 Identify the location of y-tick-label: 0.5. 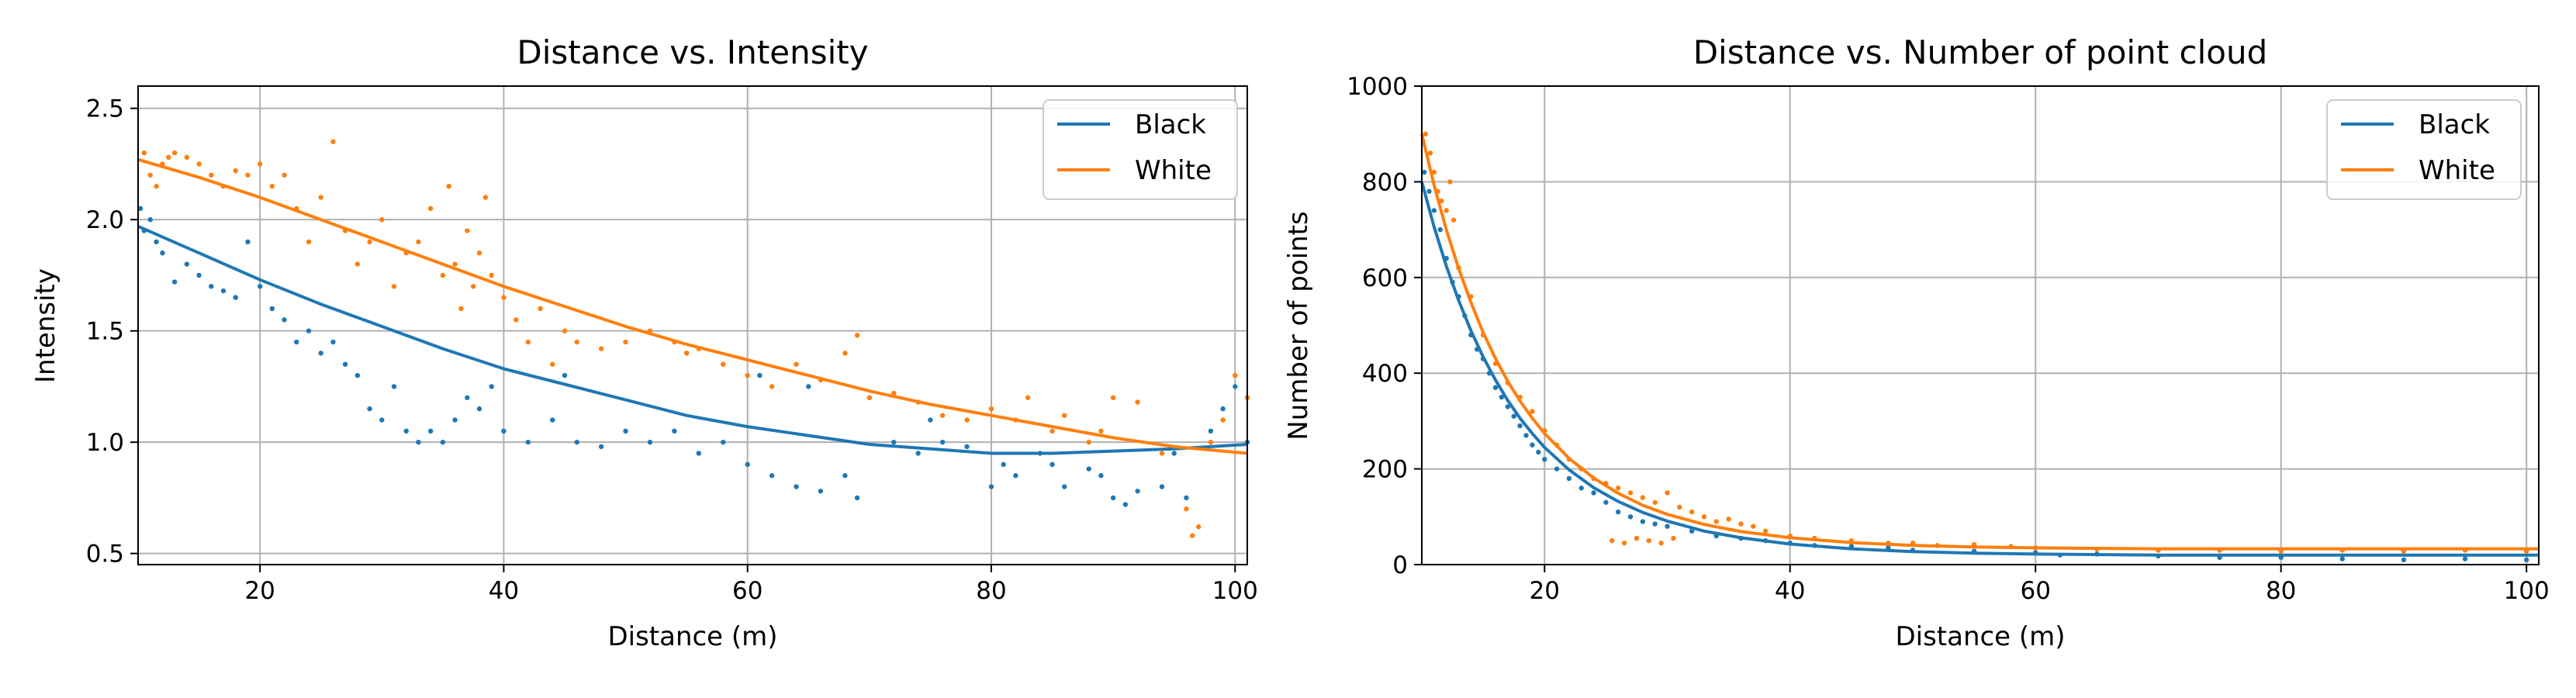
(105, 554).